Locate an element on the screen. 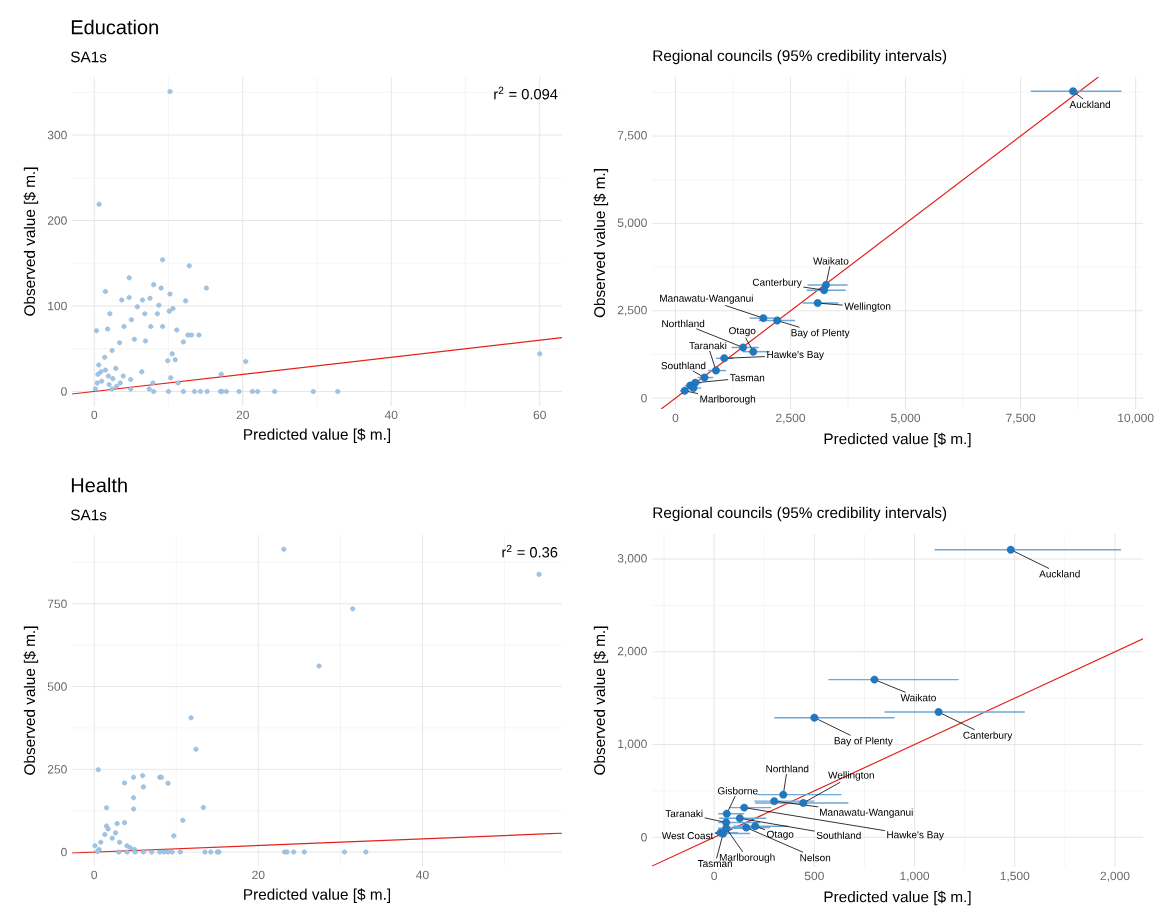 The height and width of the screenshot is (916, 1166). y-tick-label: 2,000 is located at coordinates (632, 651).